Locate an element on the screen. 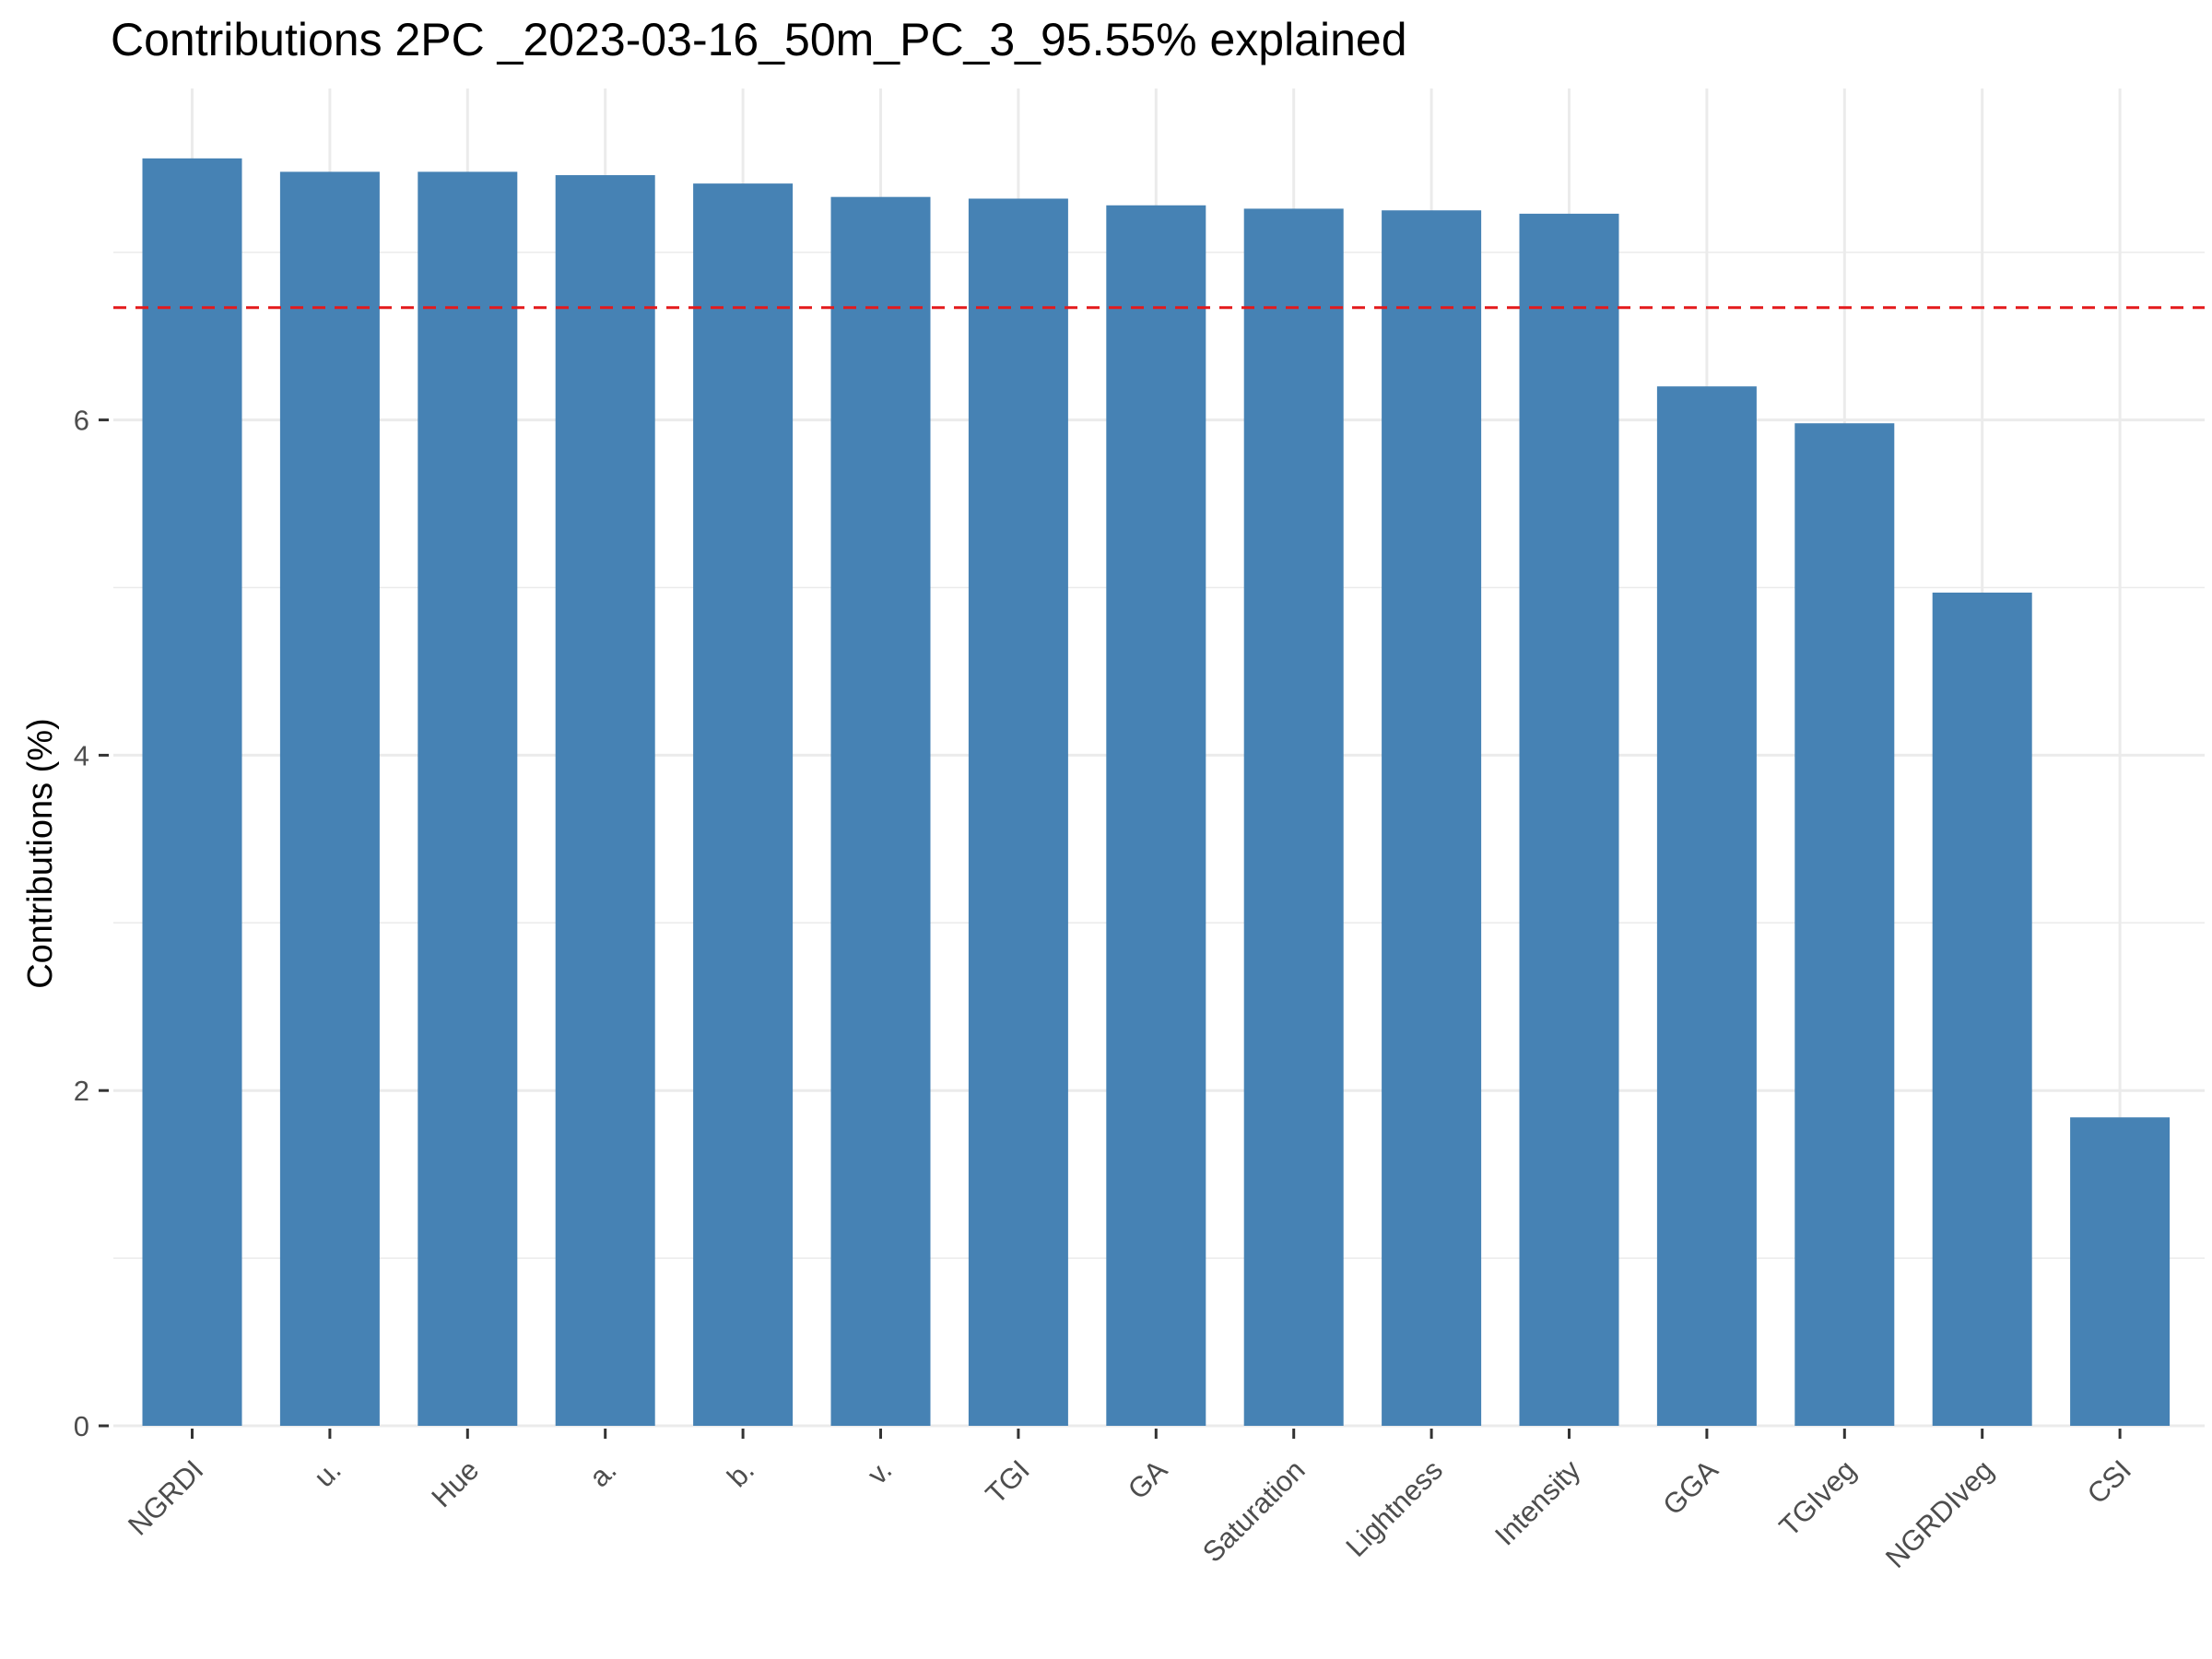 The image size is (2212, 1659). y-tick-label: 4 is located at coordinates (81, 755).